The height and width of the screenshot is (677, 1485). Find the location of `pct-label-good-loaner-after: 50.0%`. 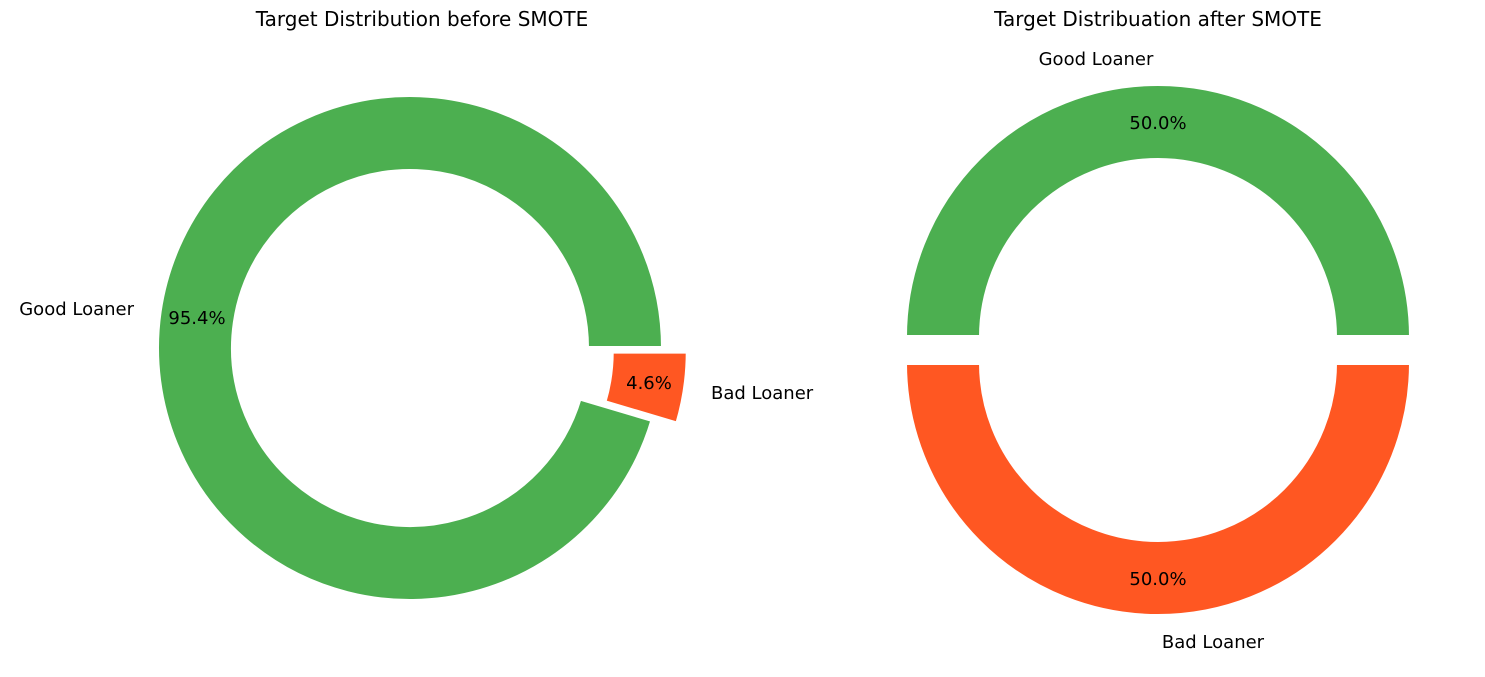

pct-label-good-loaner-after: 50.0% is located at coordinates (1157, 123).